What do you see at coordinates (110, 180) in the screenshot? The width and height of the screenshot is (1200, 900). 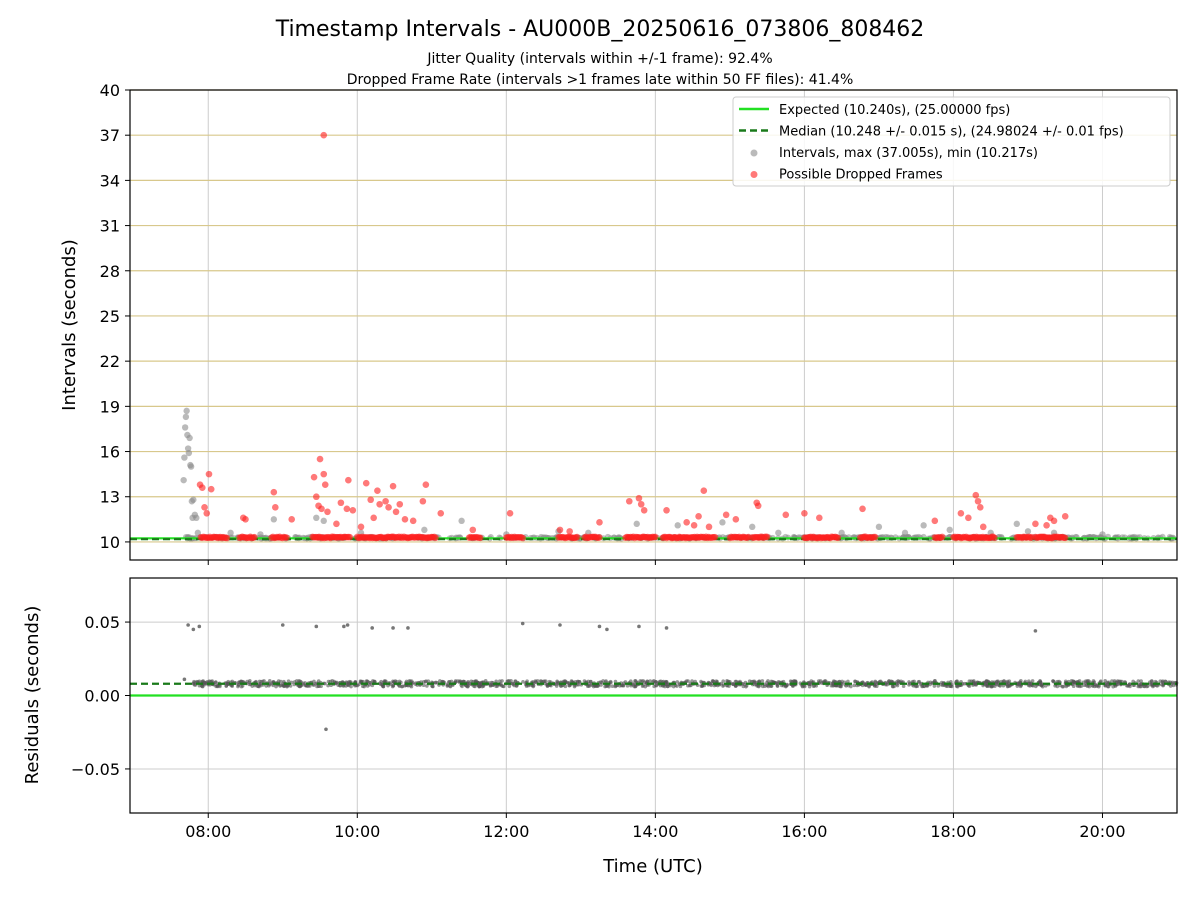 I see `intervals-y-tick-label: 34` at bounding box center [110, 180].